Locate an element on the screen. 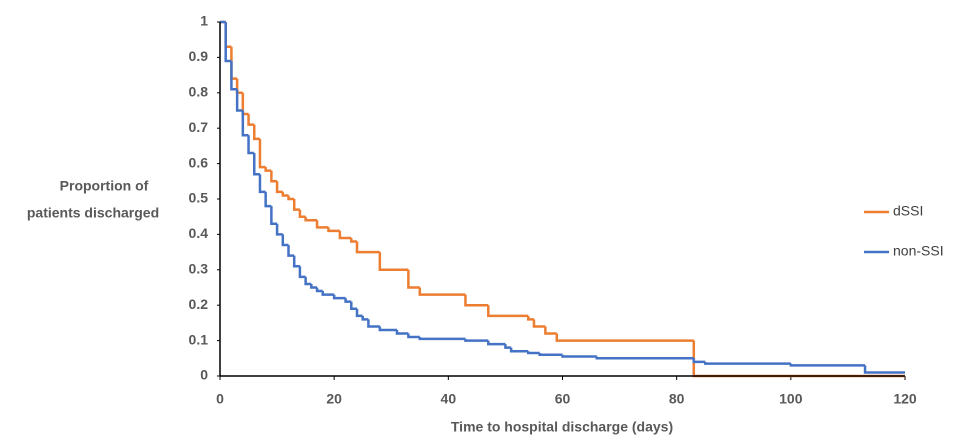 This screenshot has height=441, width=970. y-tick-label: 0.6 is located at coordinates (199, 162).